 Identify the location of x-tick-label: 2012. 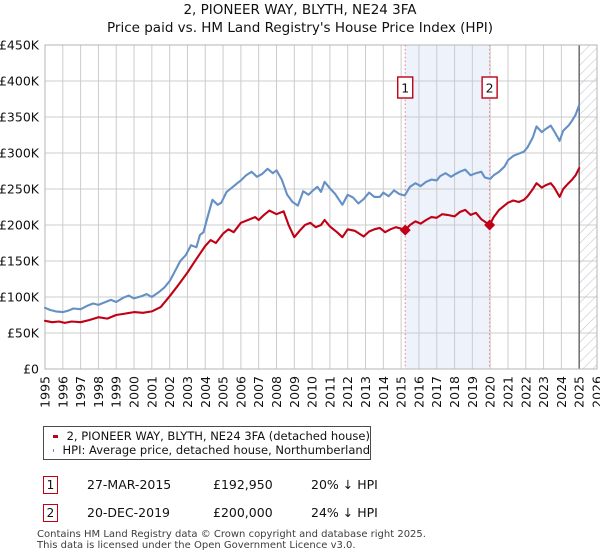
(347, 392).